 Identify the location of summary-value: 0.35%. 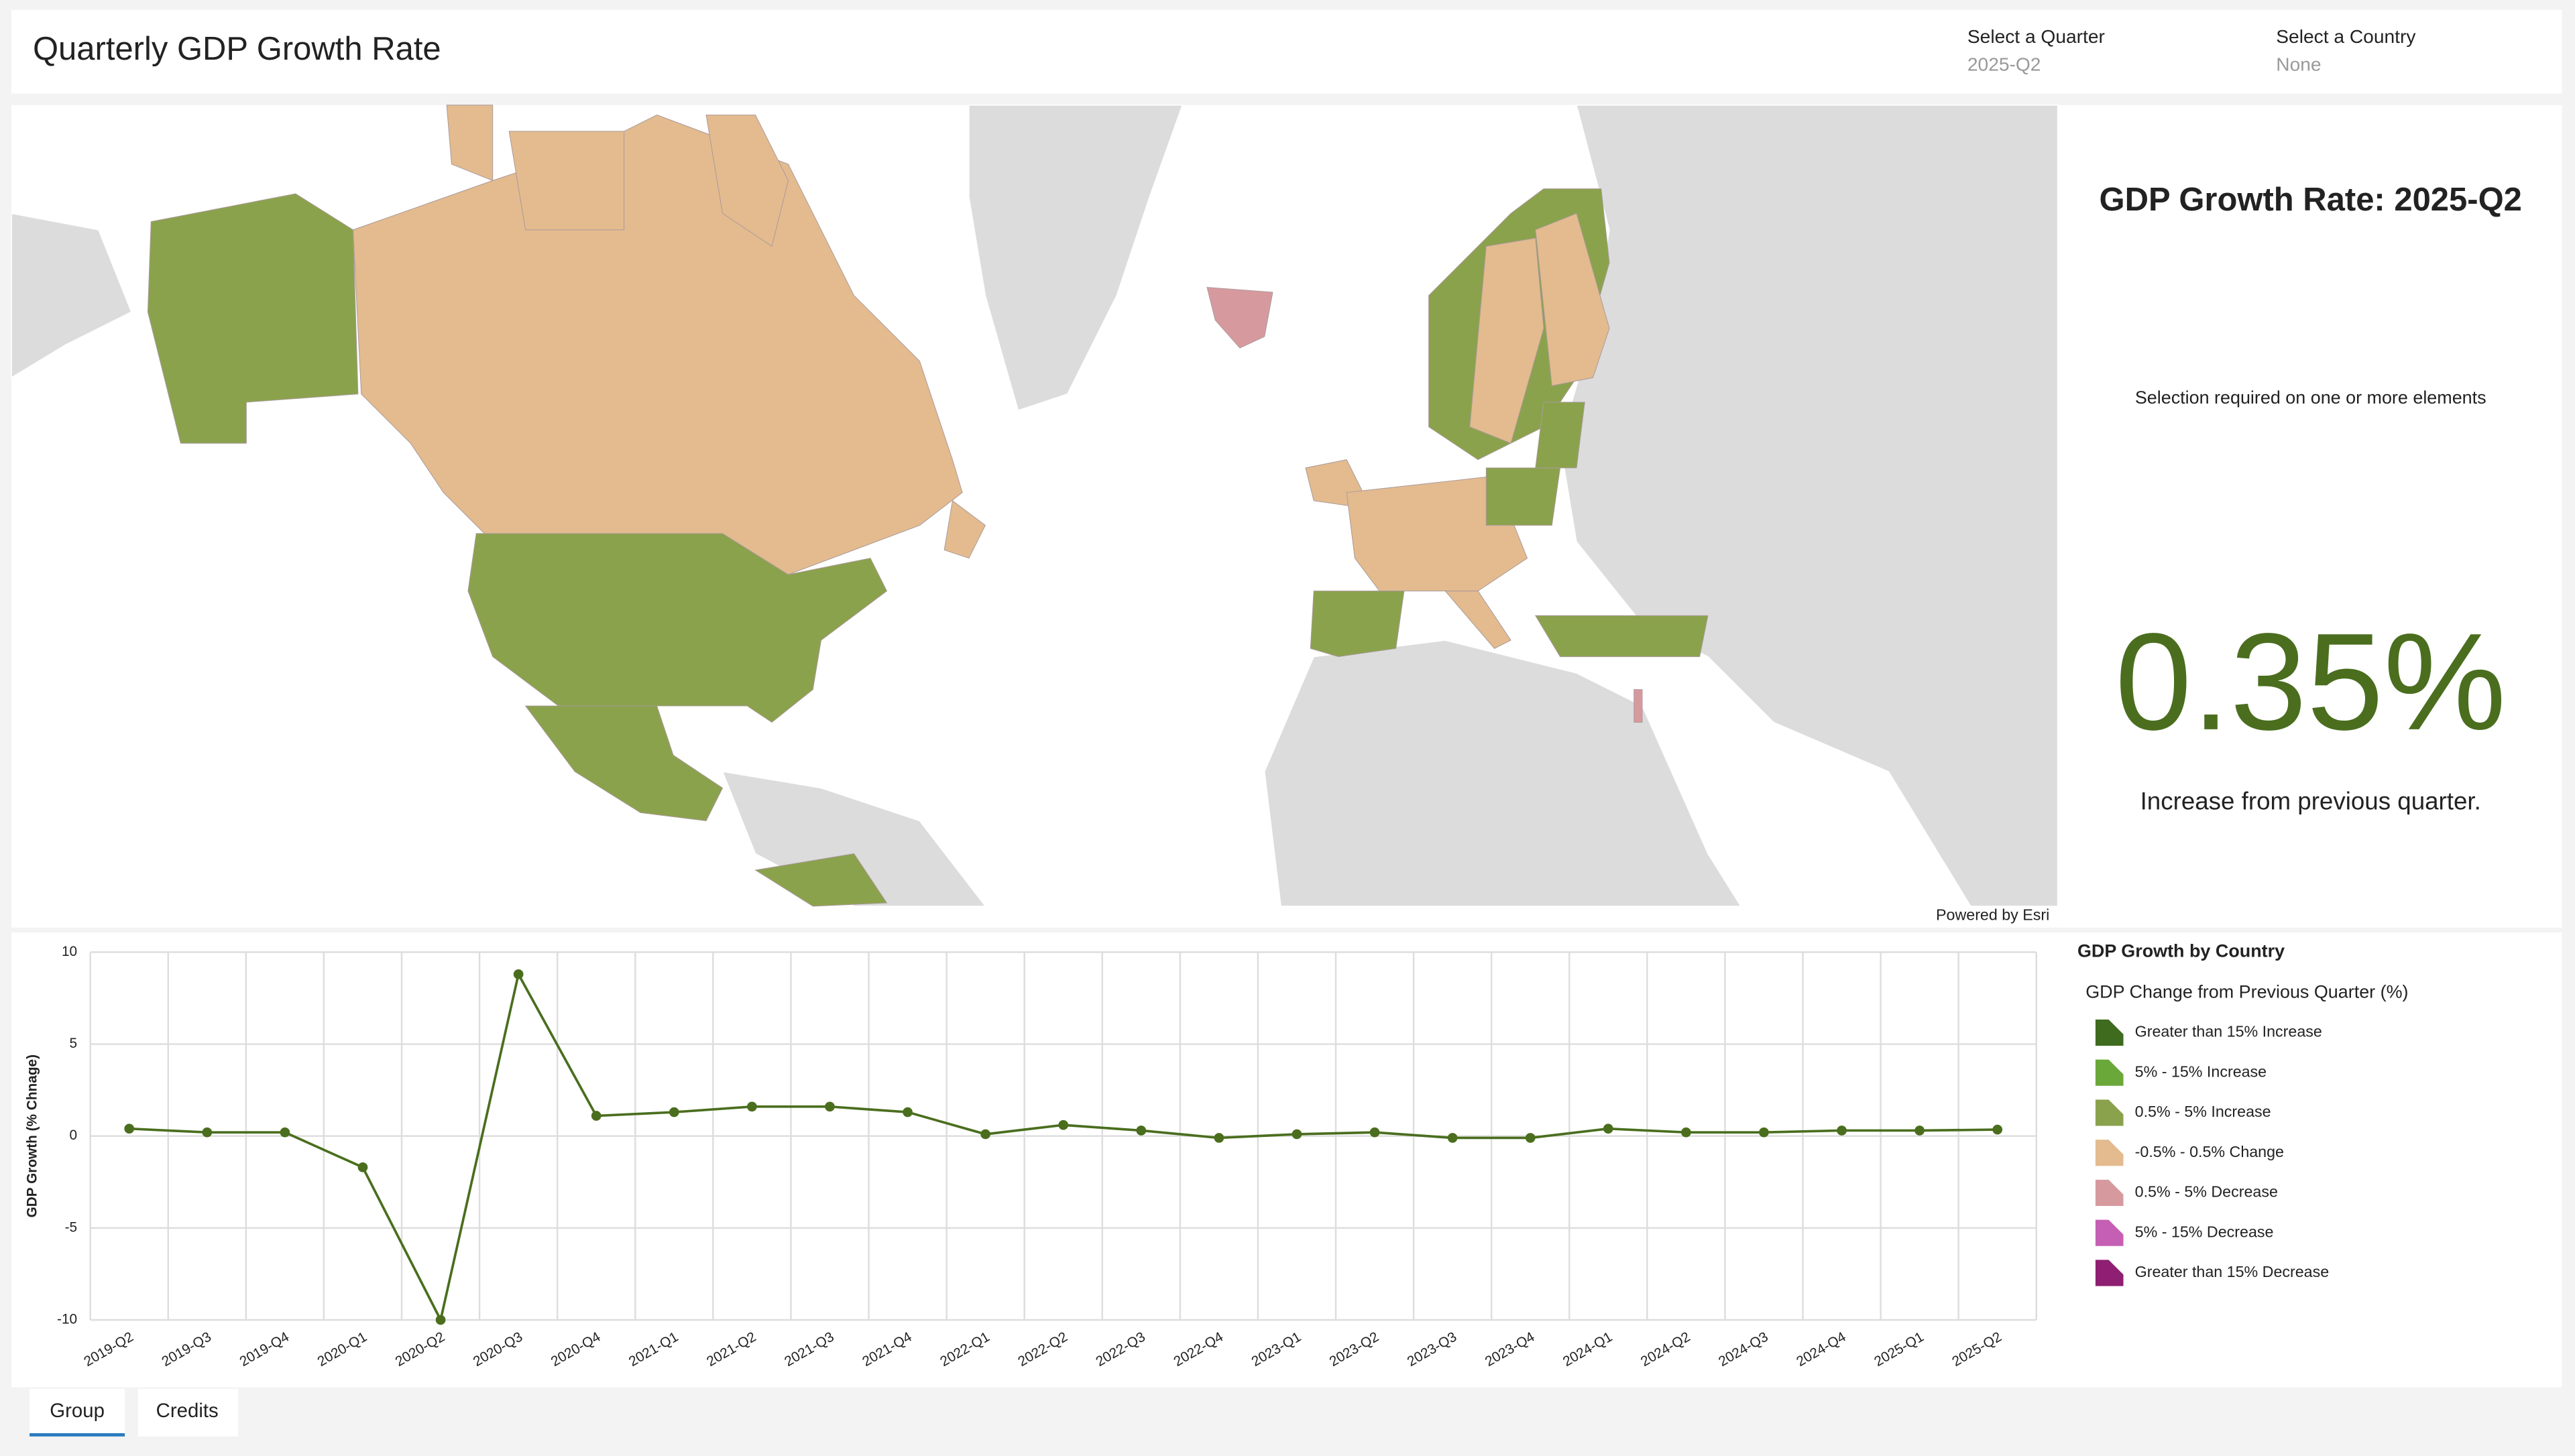
(2310, 682).